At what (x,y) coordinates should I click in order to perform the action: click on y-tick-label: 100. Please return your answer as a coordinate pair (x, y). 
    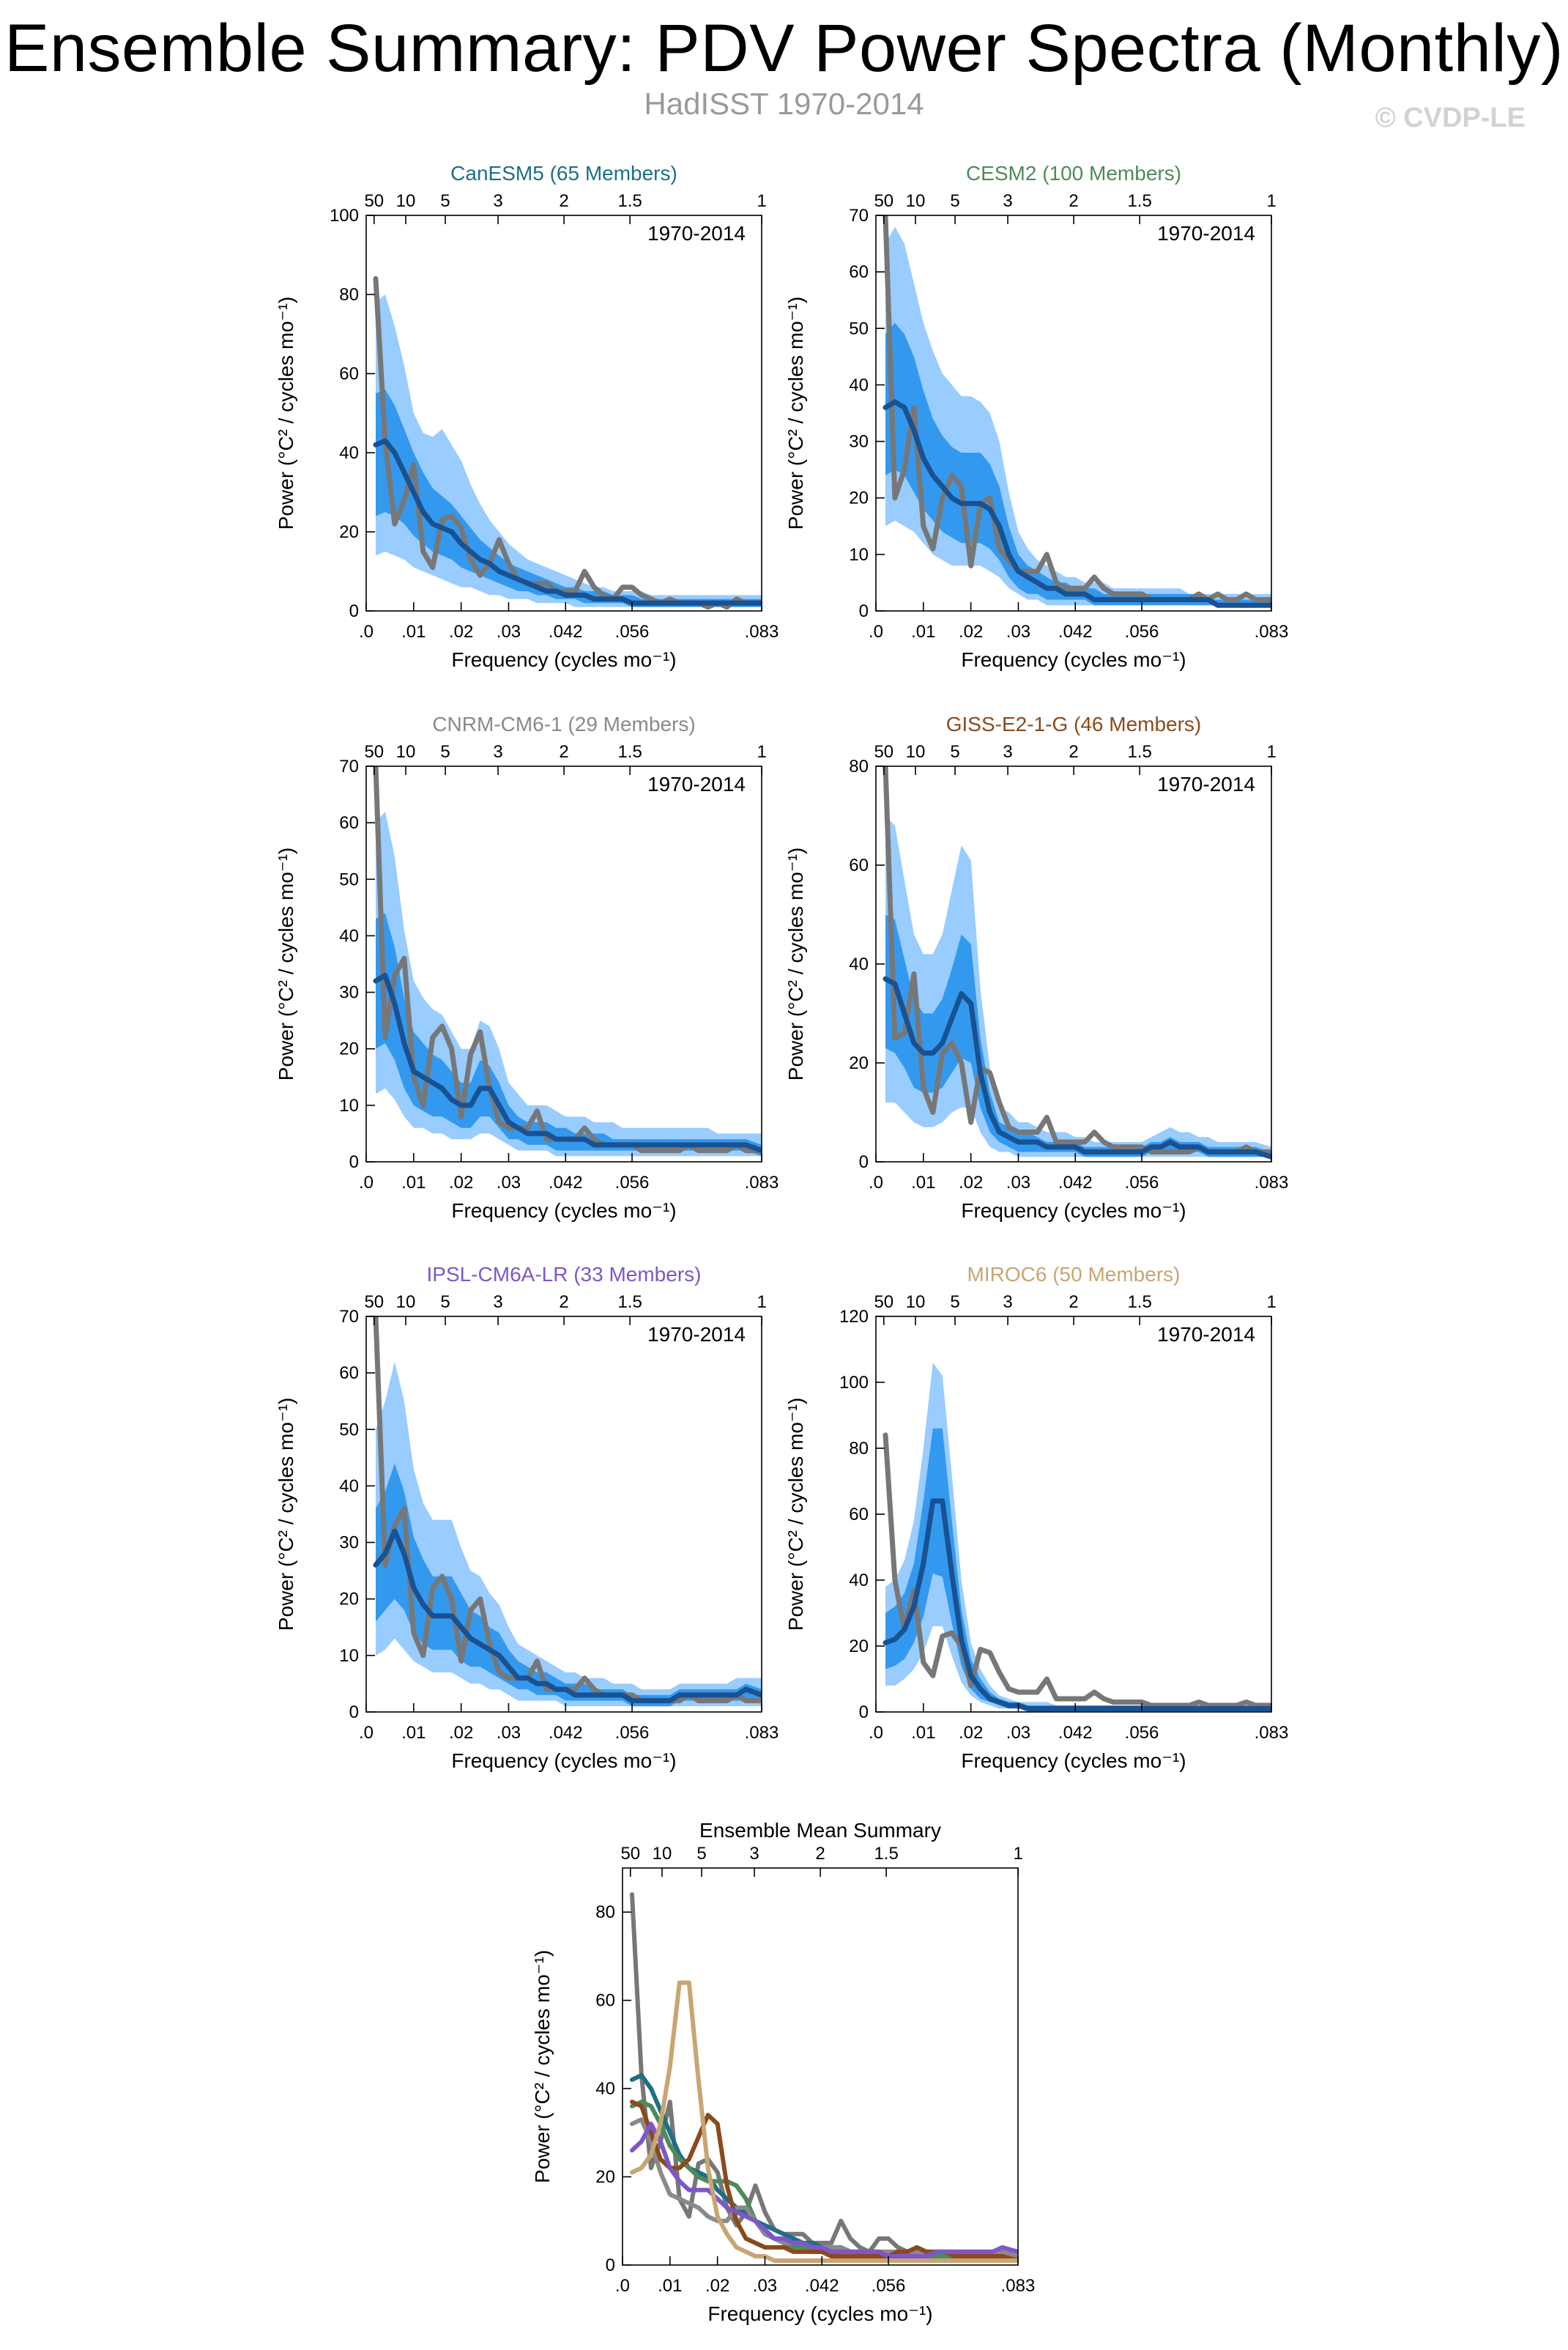
    Looking at the image, I should click on (854, 1383).